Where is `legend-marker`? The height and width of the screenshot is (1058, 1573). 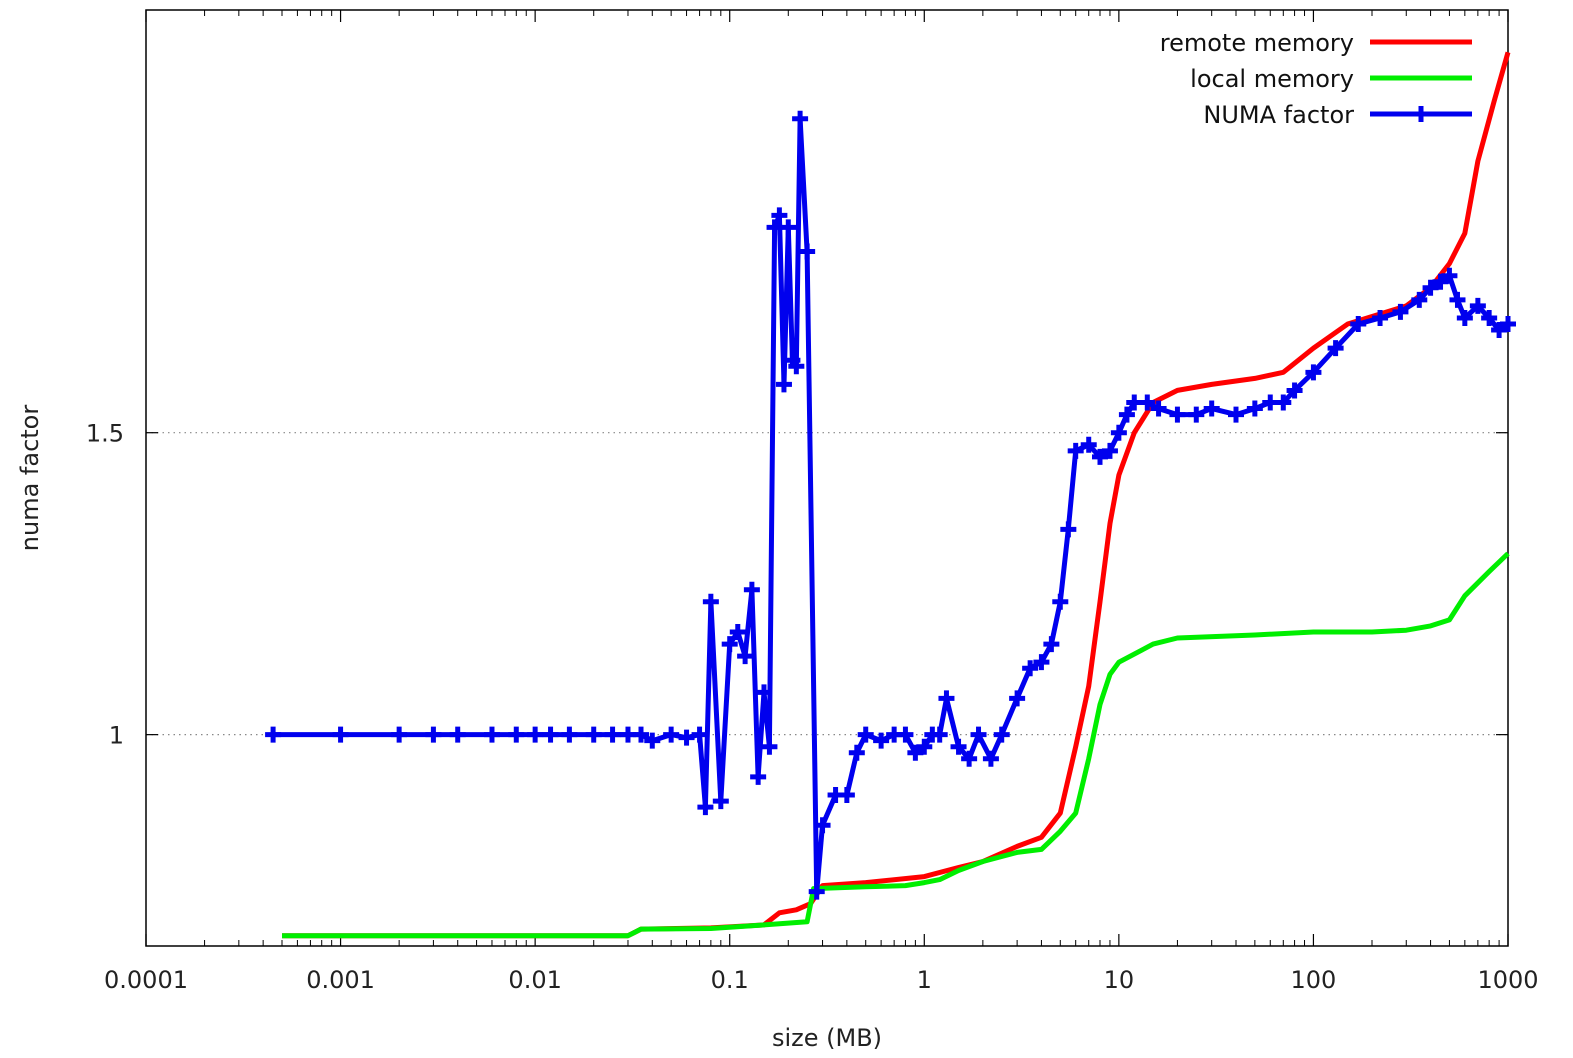
legend-marker is located at coordinates (1421, 114).